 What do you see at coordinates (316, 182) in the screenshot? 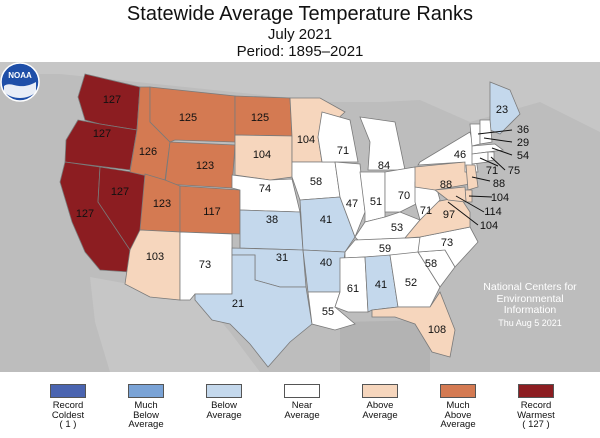
I see `rank-IA: 58` at bounding box center [316, 182].